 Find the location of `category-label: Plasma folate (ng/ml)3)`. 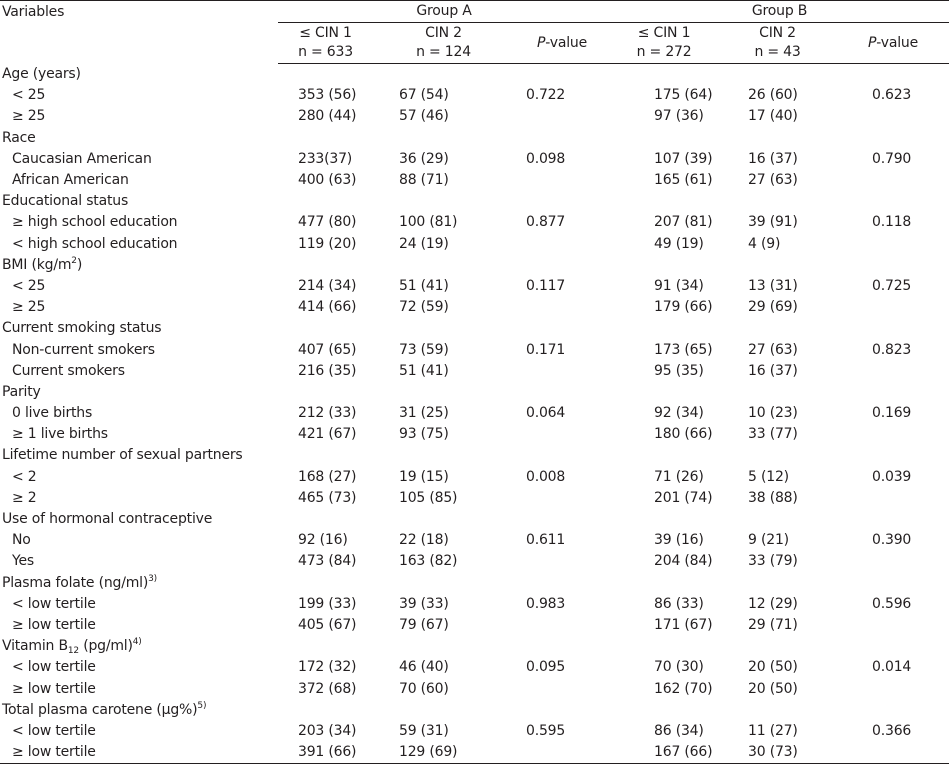

category-label: Plasma folate (ng/ml)3) is located at coordinates (474, 583).